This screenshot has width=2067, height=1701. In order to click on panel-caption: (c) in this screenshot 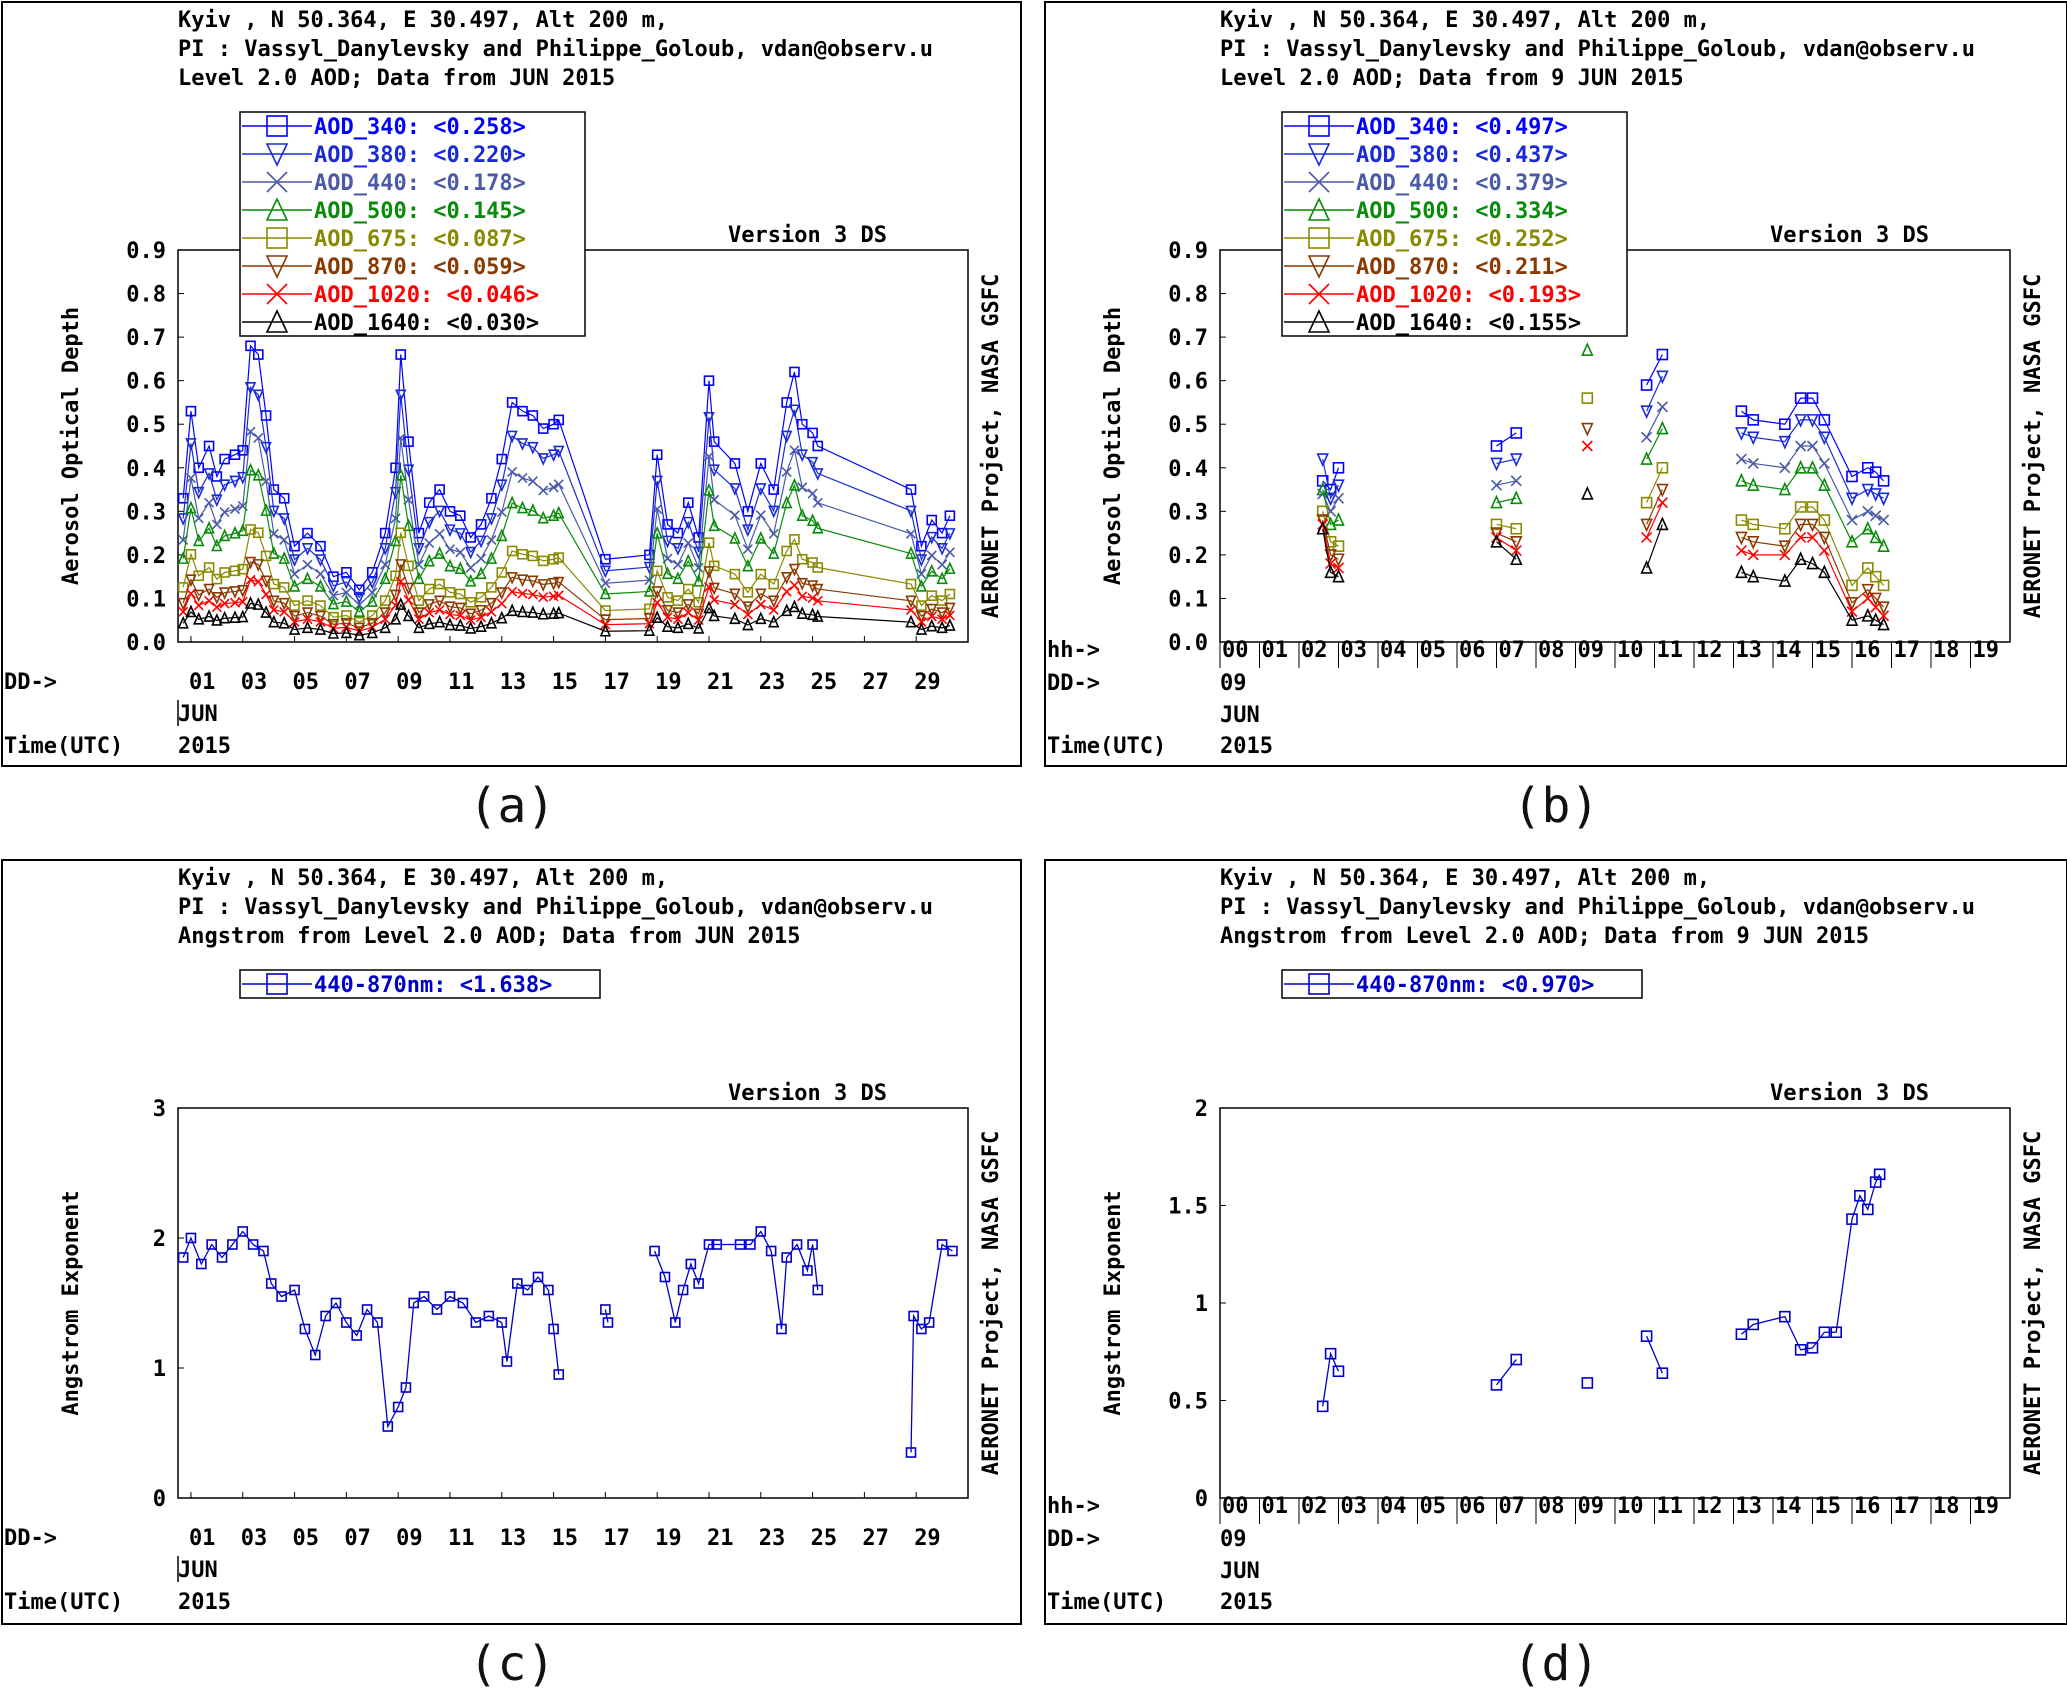, I will do `click(512, 1664)`.